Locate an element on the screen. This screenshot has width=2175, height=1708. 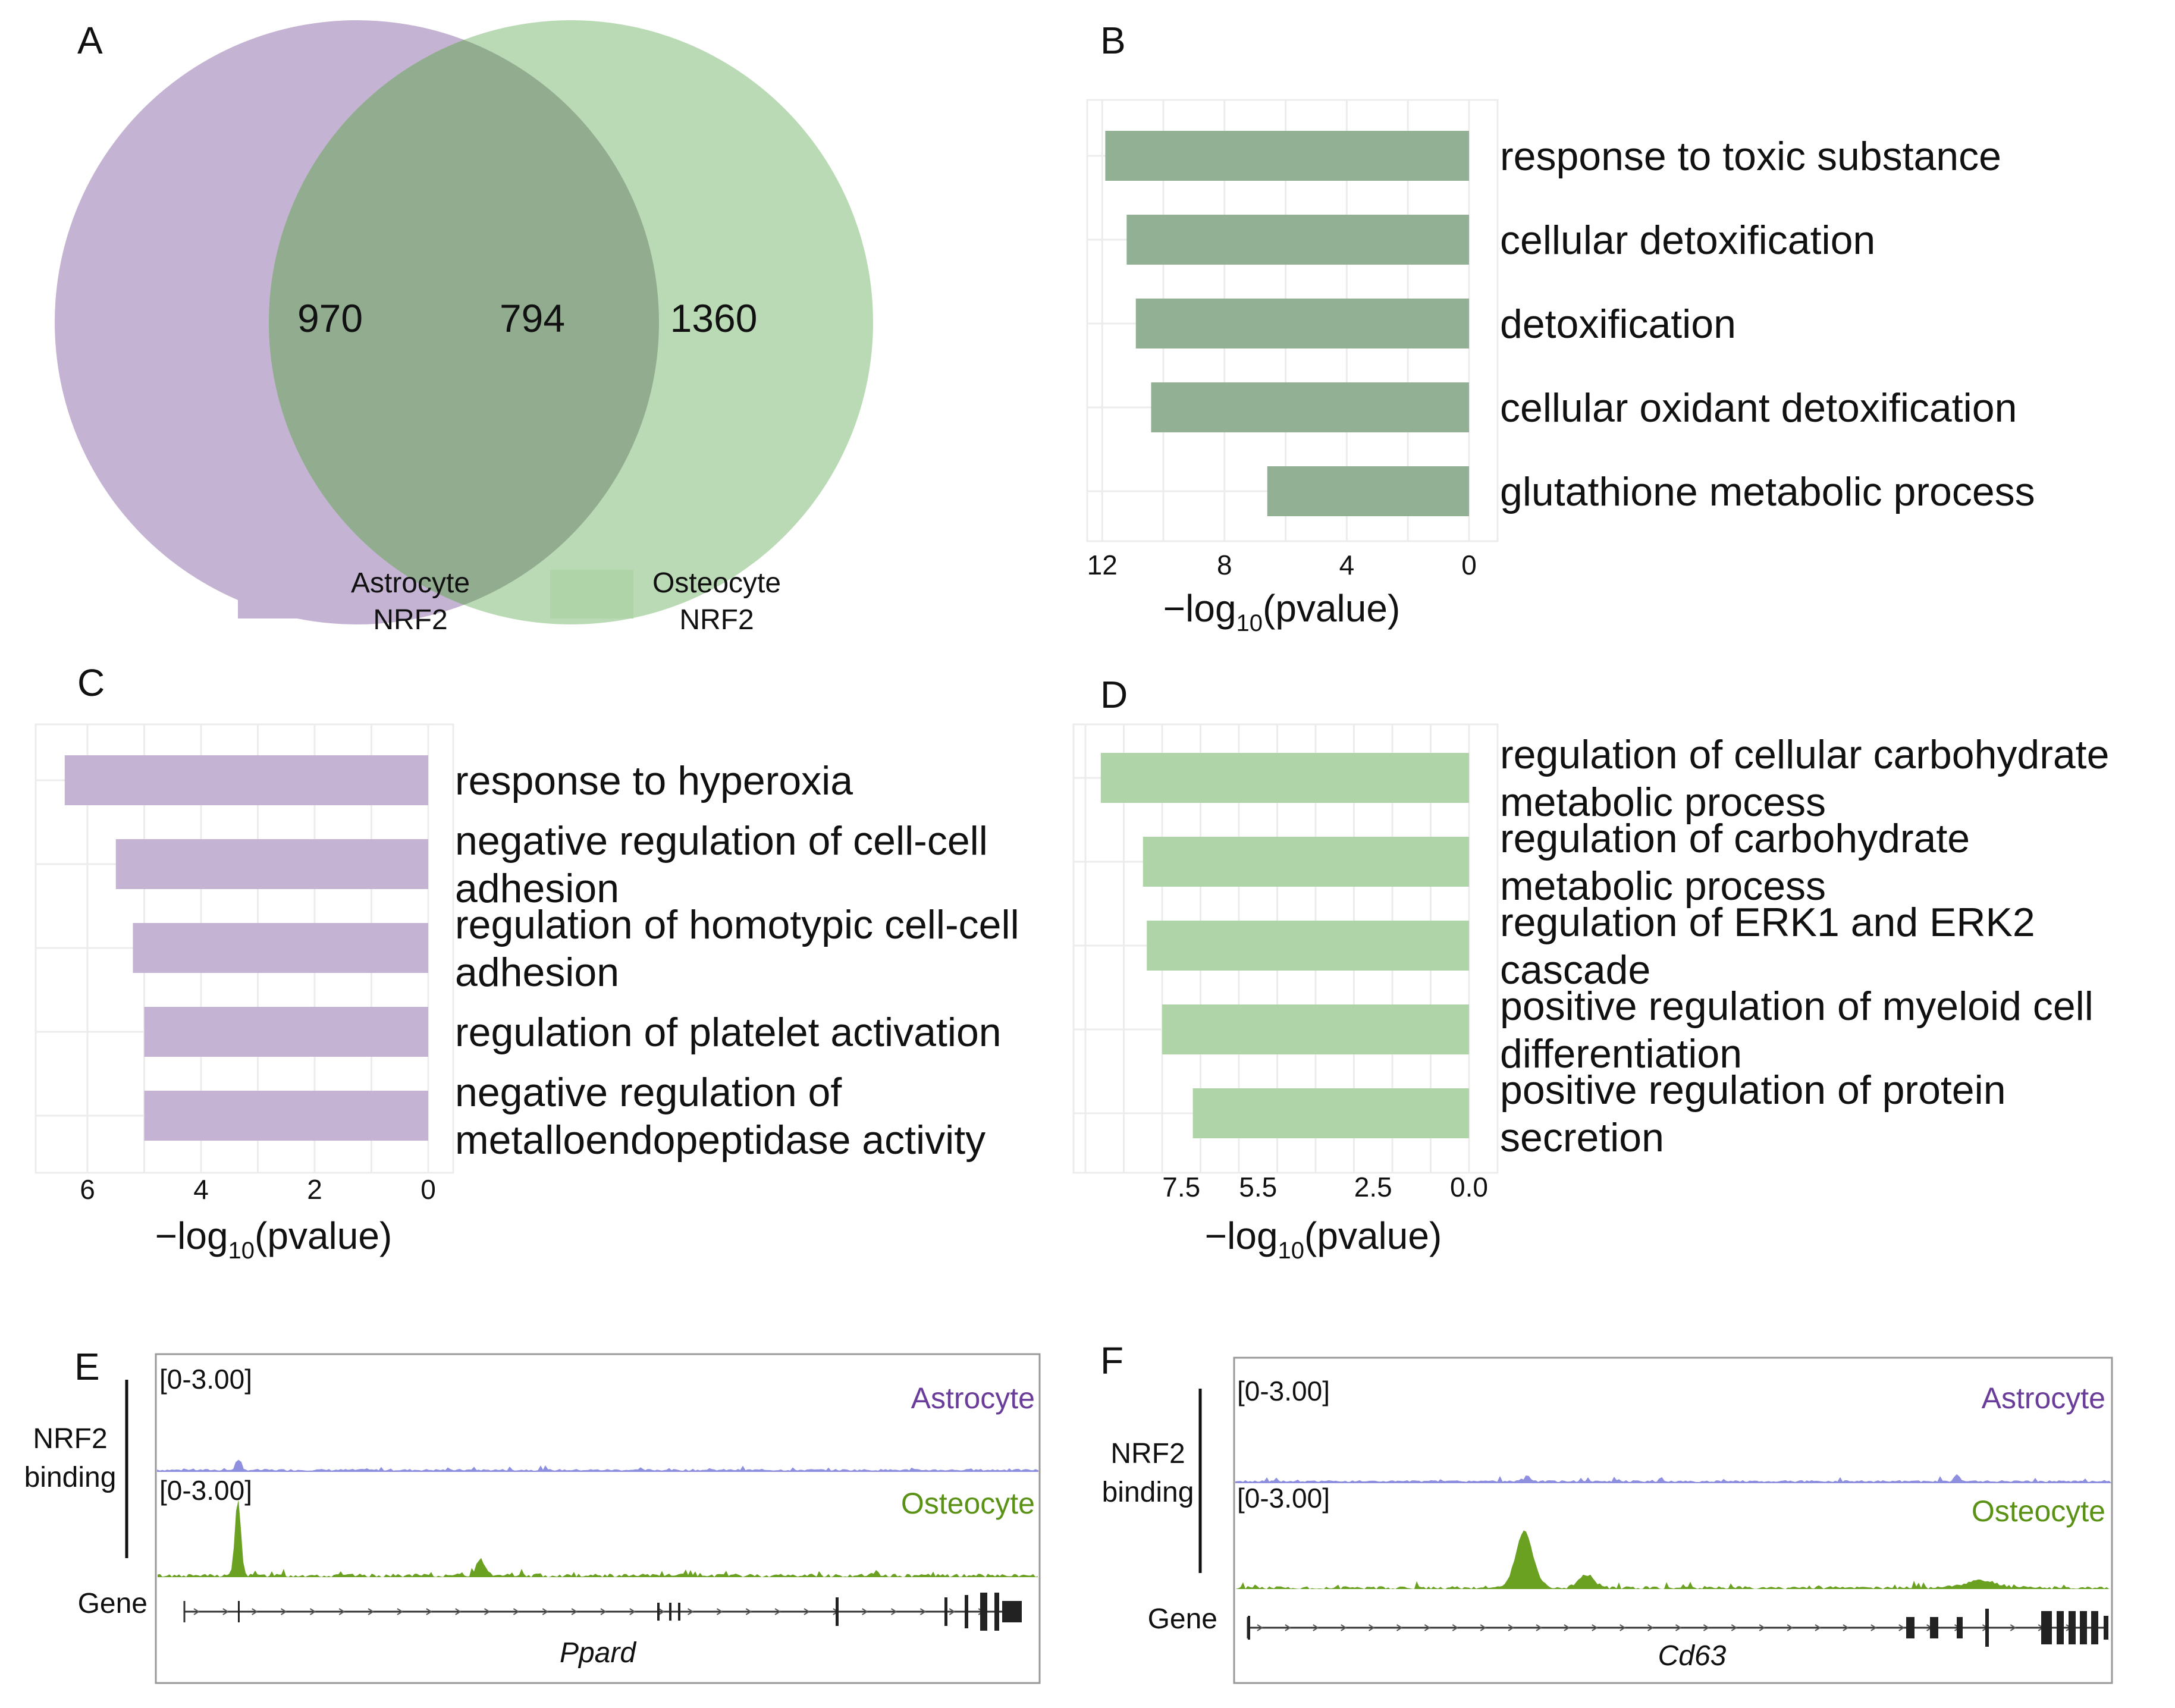
panel-label-d: D is located at coordinates (1114, 695).